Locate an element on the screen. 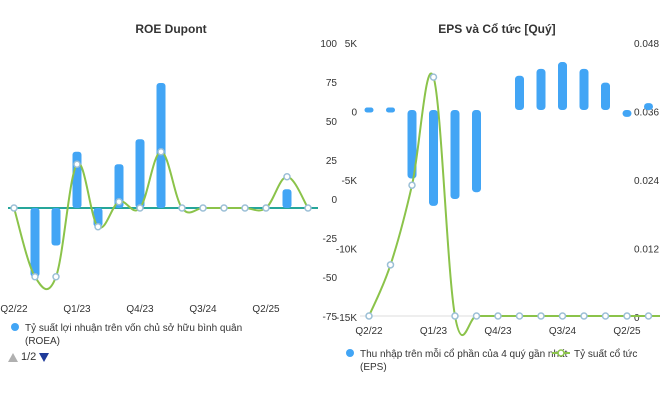  eps-mid-tick-label: -5K is located at coordinates (349, 181).